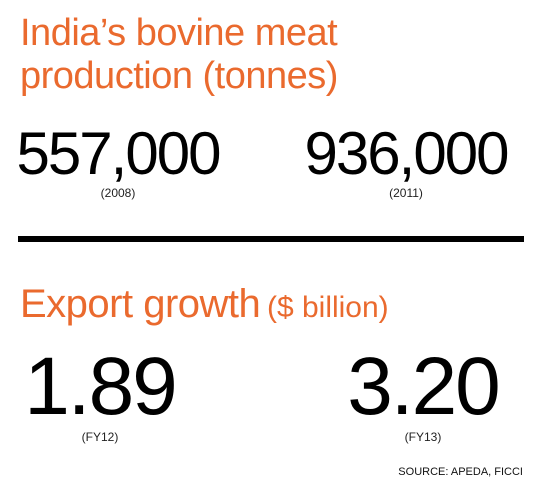  I want to click on export-year-fy13: (FY13), so click(423, 437).